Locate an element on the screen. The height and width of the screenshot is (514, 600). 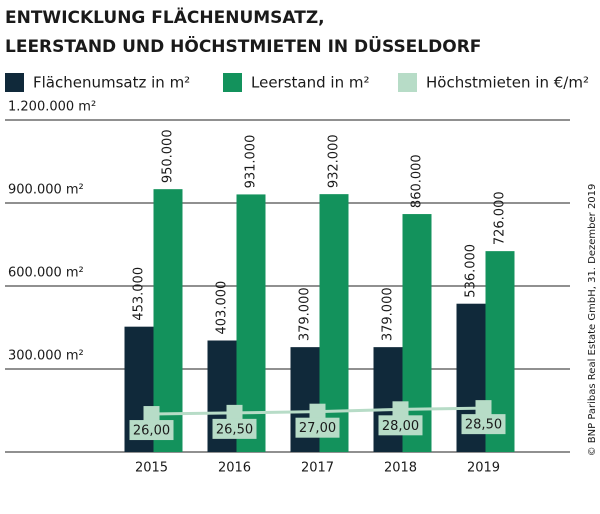
value-label: 28,50 is located at coordinates (483, 425).